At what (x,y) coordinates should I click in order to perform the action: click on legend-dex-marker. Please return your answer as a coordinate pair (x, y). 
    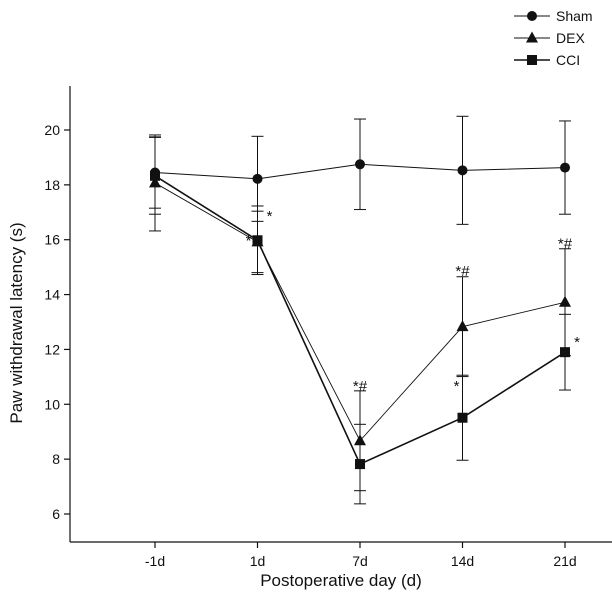
    Looking at the image, I should click on (532, 37).